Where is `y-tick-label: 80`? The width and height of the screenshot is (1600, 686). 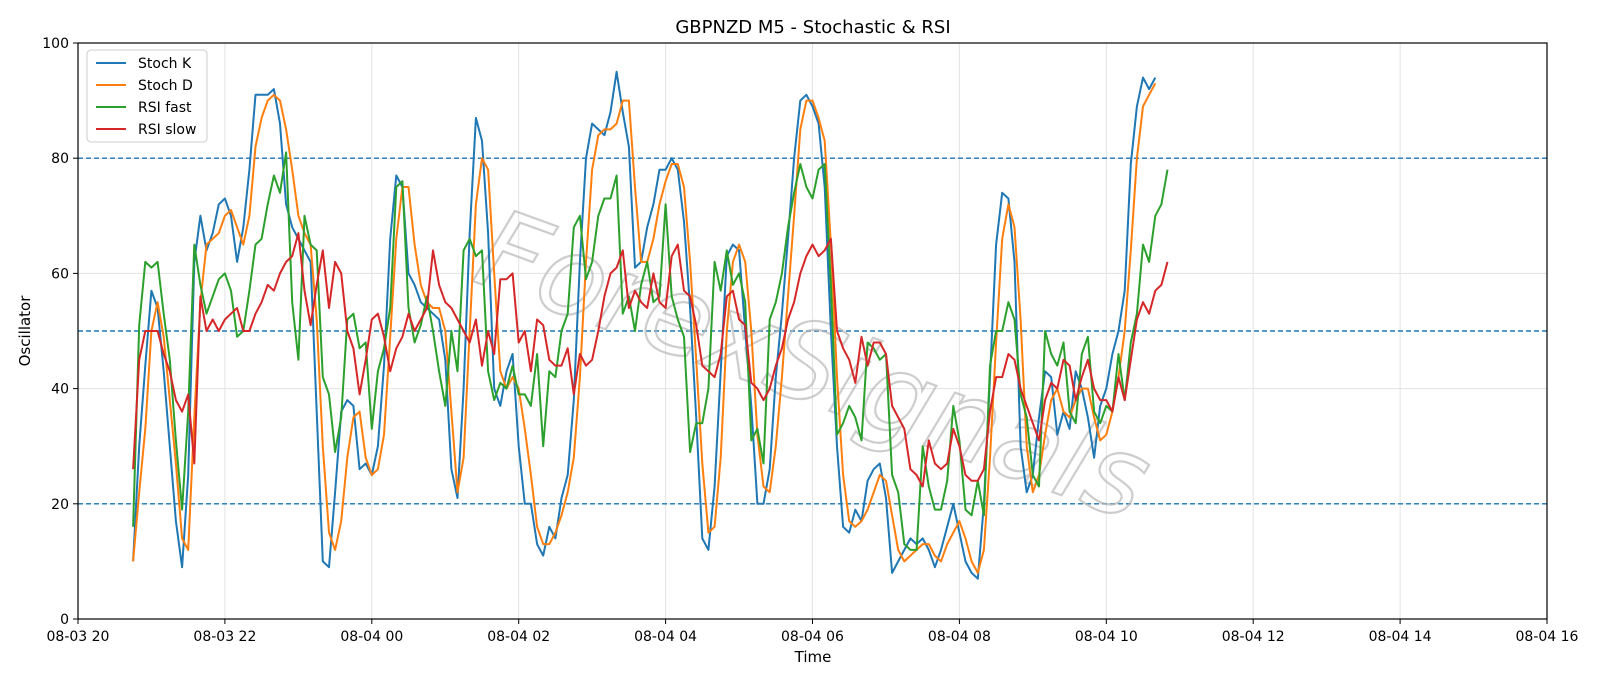 y-tick-label: 80 is located at coordinates (60, 159).